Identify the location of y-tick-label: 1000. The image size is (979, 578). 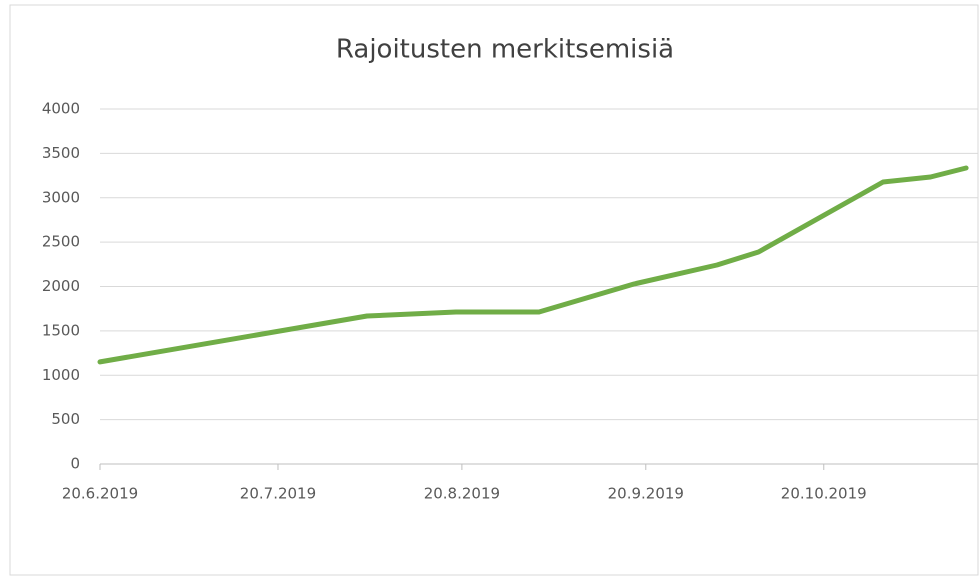
(61, 375).